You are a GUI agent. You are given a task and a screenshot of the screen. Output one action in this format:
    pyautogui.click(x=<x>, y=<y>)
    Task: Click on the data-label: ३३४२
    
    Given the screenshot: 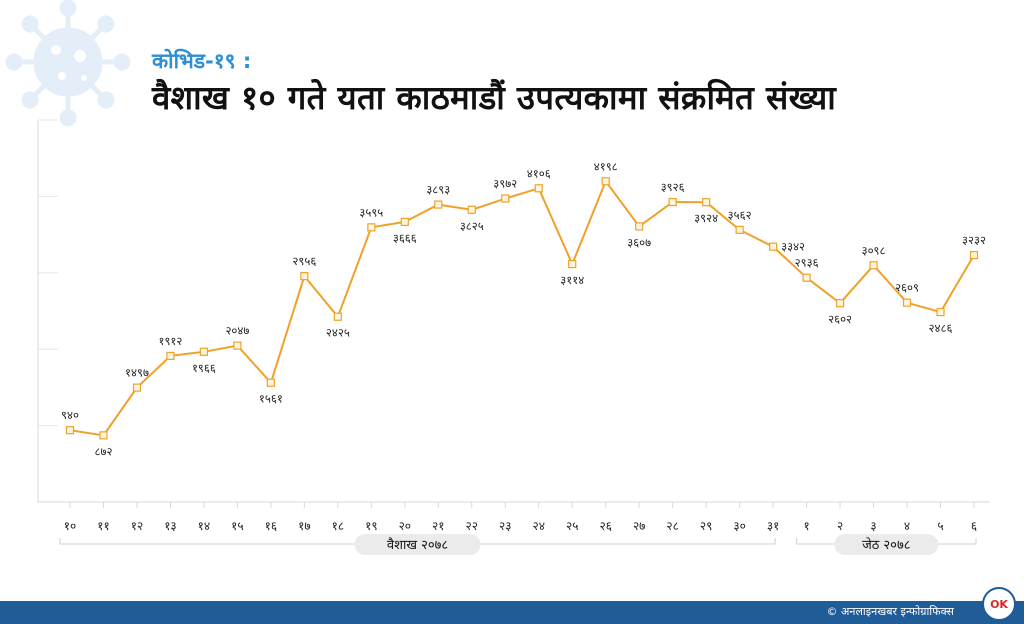 What is the action you would take?
    pyautogui.click(x=793, y=247)
    